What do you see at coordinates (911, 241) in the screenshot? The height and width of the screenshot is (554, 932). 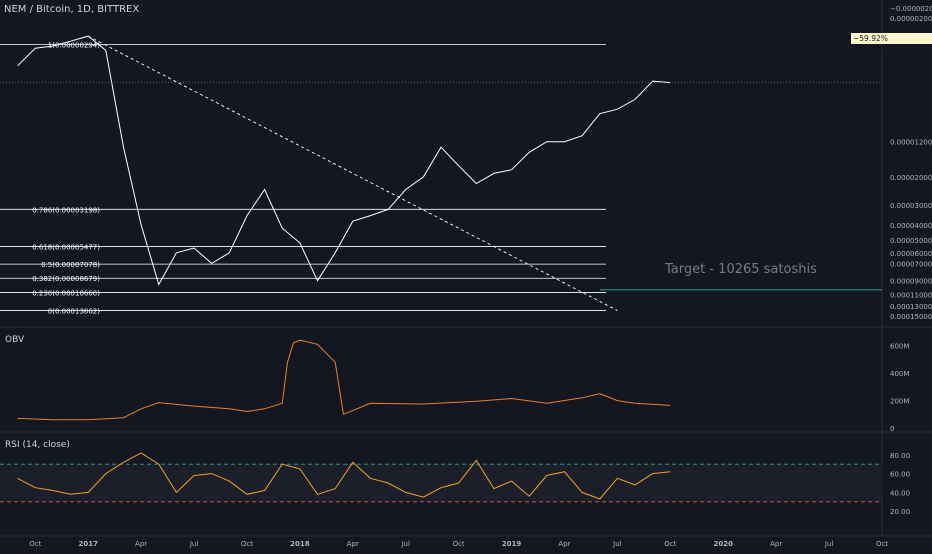 I see `price-axis-tick: 0.00005000` at bounding box center [911, 241].